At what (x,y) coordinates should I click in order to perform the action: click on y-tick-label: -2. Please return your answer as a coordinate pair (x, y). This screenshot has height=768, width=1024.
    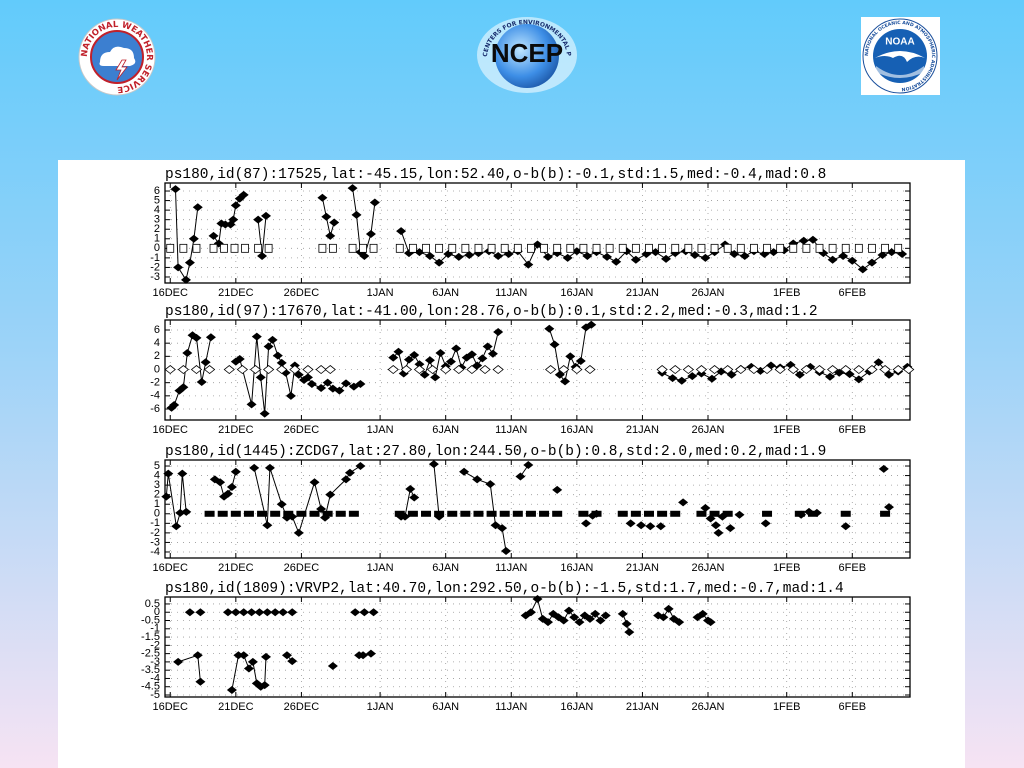
    Looking at the image, I should click on (155, 645).